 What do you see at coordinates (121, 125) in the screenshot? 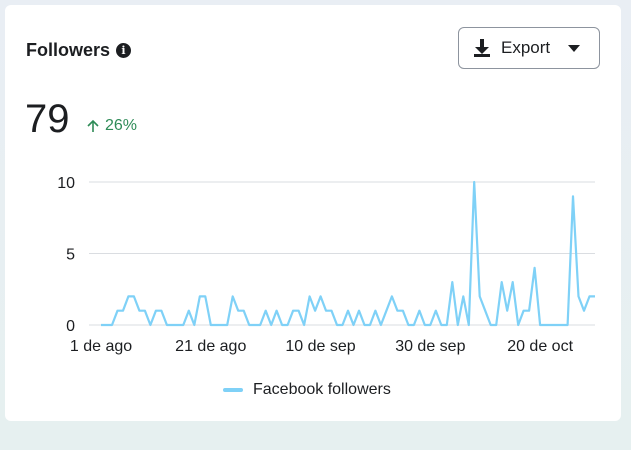
I see `delta-value: 26%` at bounding box center [121, 125].